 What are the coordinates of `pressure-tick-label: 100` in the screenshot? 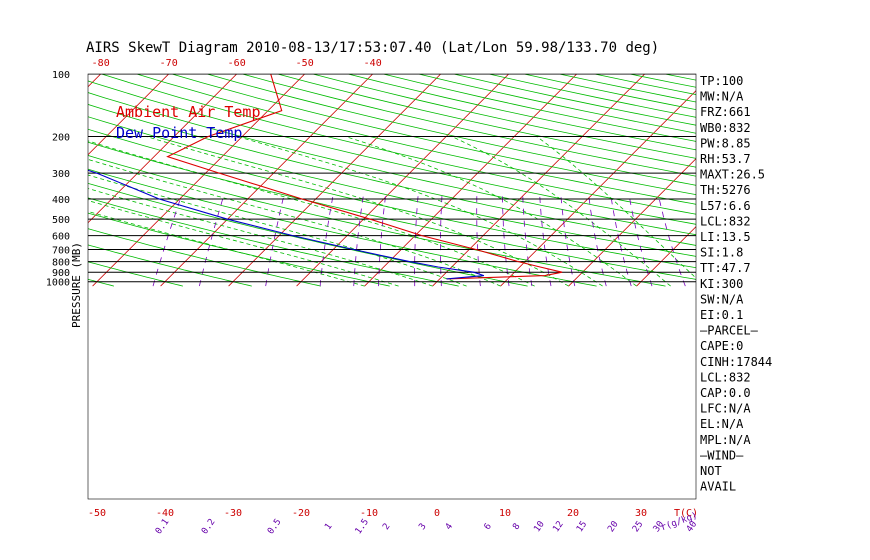 It's located at (61, 75).